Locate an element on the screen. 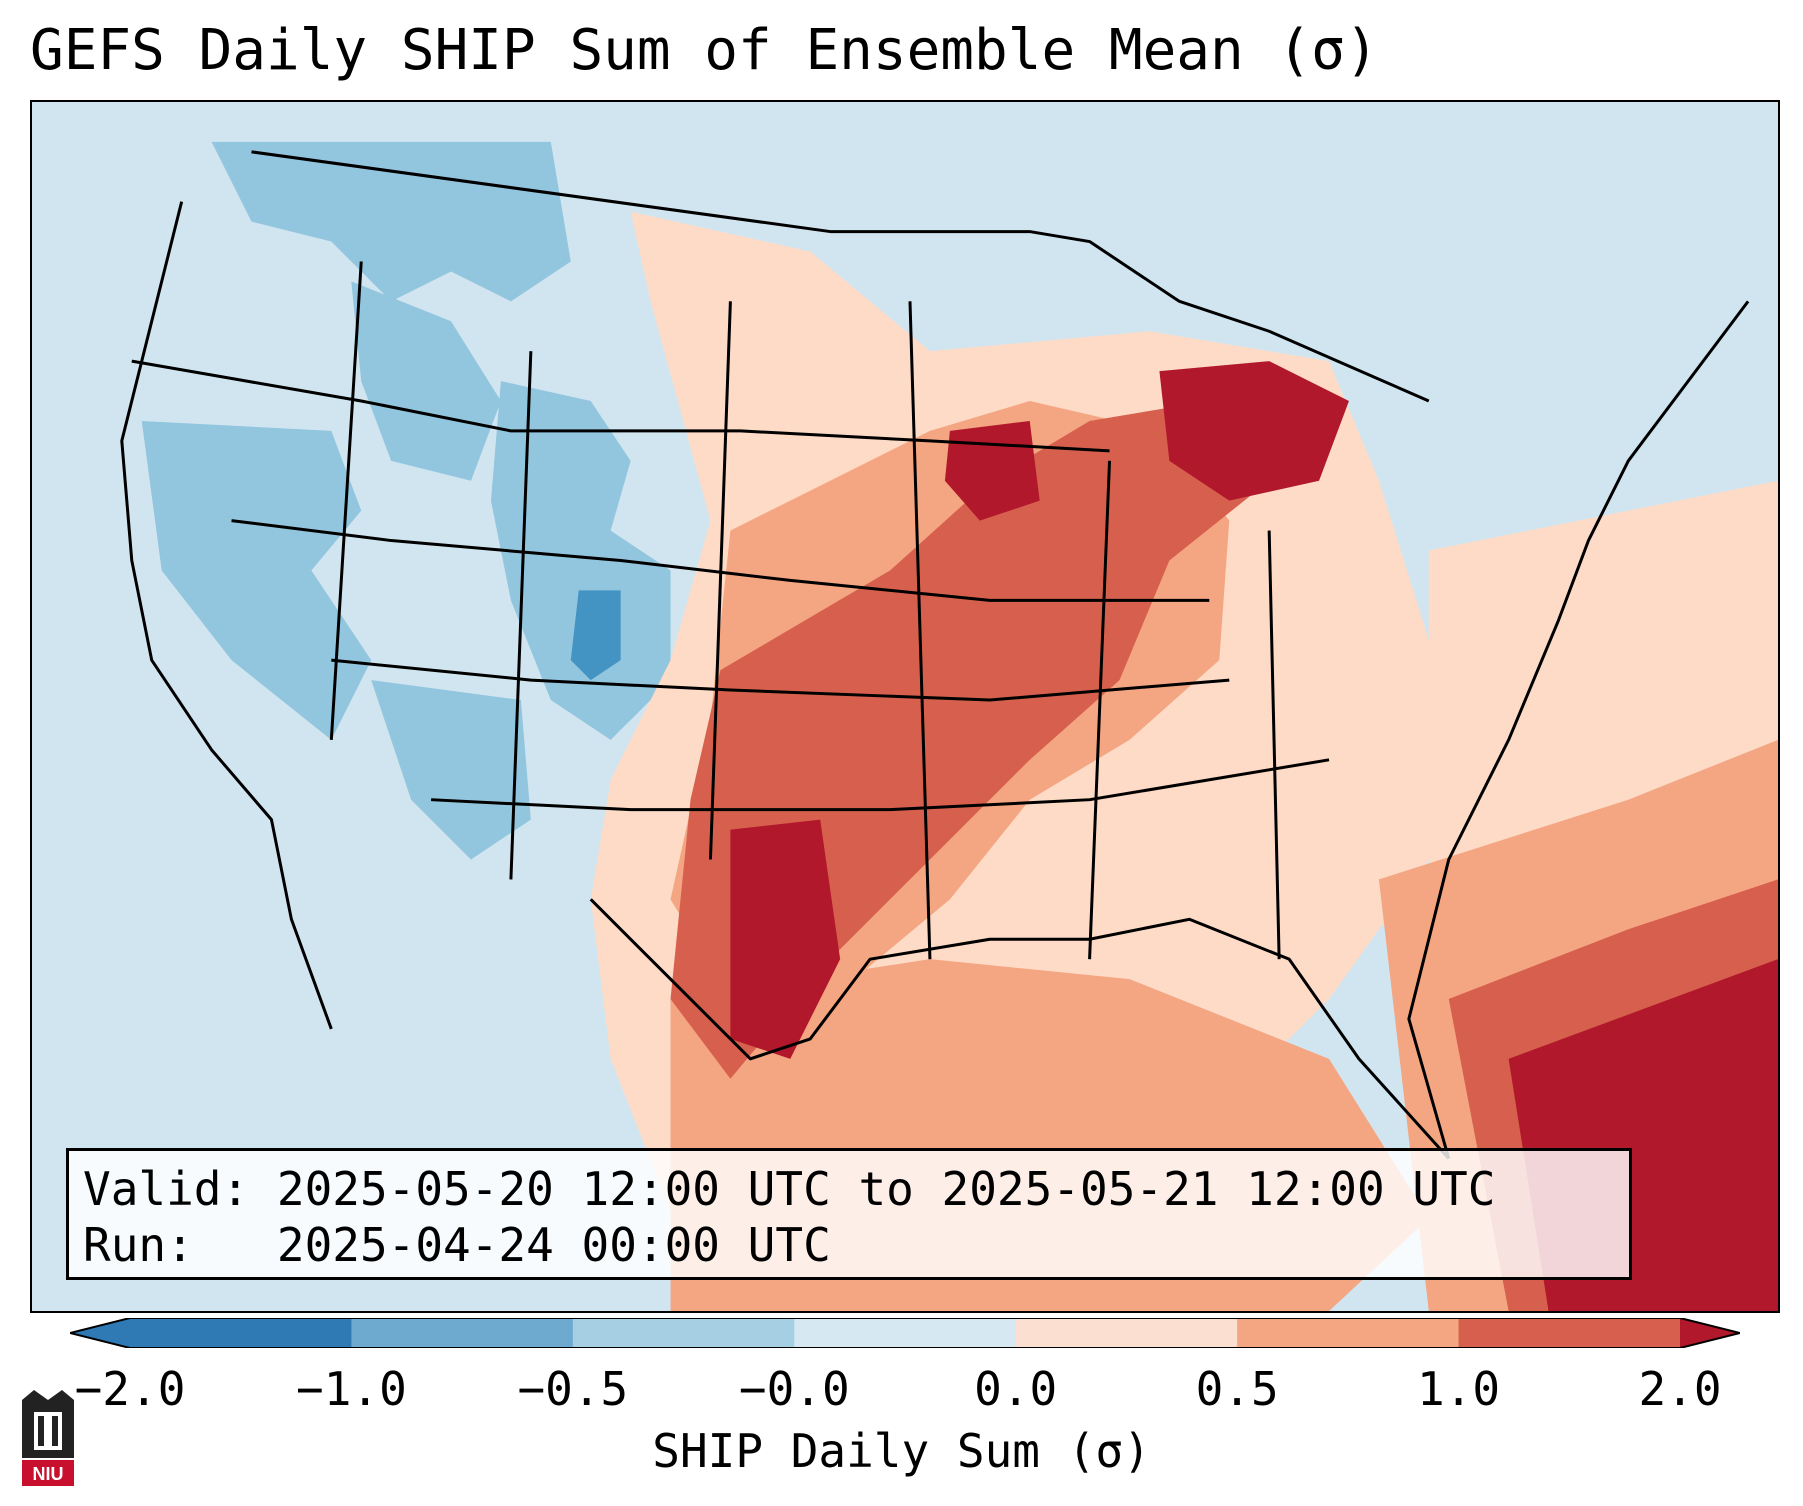  east-coast-line is located at coordinates (1578, 729).